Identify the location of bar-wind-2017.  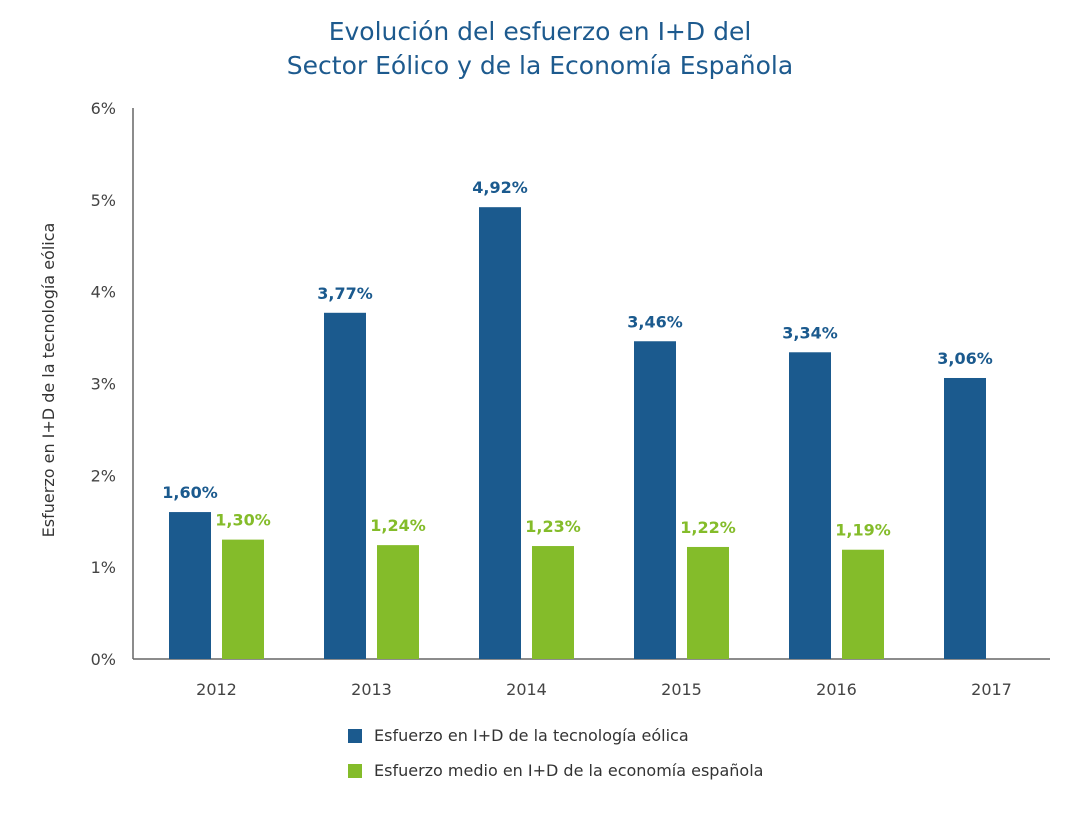
(965, 518).